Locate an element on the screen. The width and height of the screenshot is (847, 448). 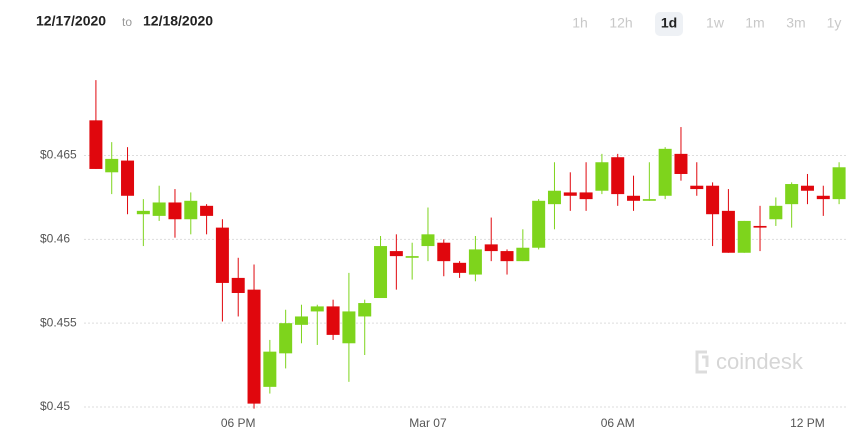
y-tick-label: $0.465 is located at coordinates (58, 155).